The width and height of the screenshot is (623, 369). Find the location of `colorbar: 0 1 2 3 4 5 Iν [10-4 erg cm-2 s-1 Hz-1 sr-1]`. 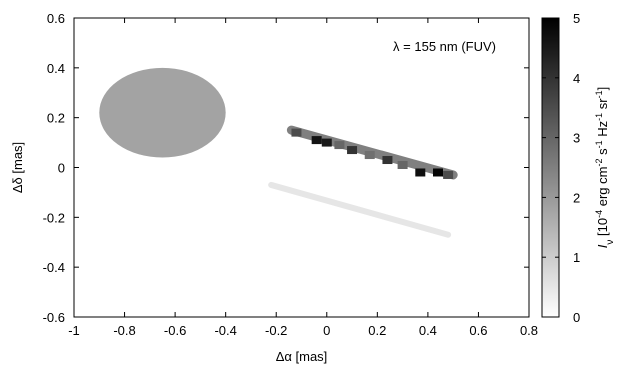

colorbar: 0 1 2 3 4 5 Iν [10-4 erg cm-2 s-1 Hz-1 sr-1] is located at coordinates (578, 168).